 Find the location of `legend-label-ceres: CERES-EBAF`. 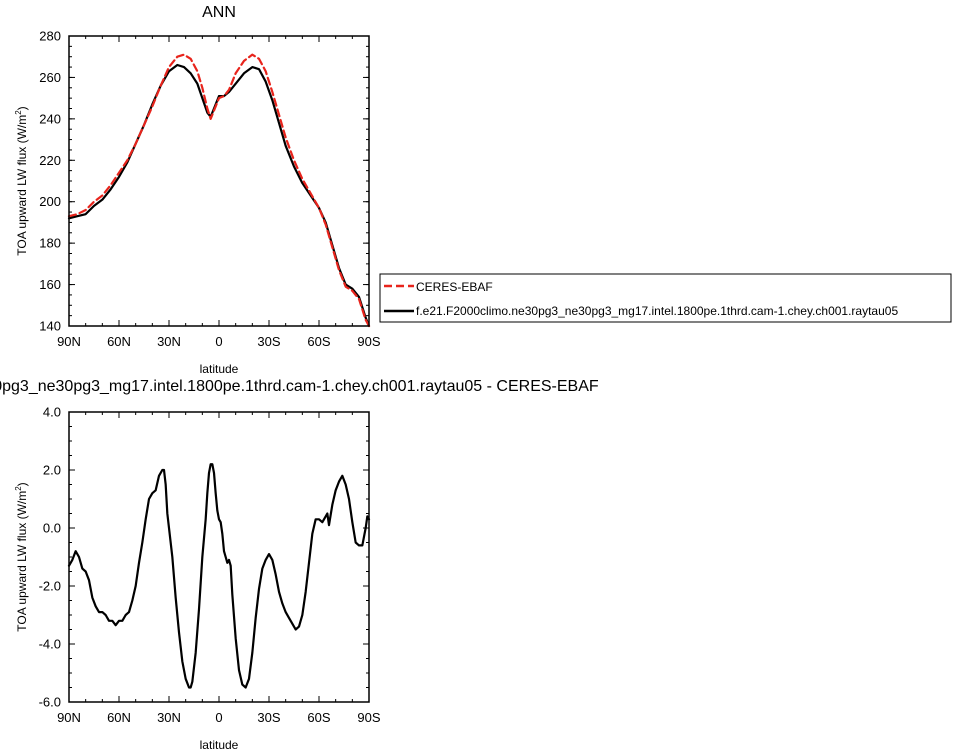

legend-label-ceres: CERES-EBAF is located at coordinates (454, 287).